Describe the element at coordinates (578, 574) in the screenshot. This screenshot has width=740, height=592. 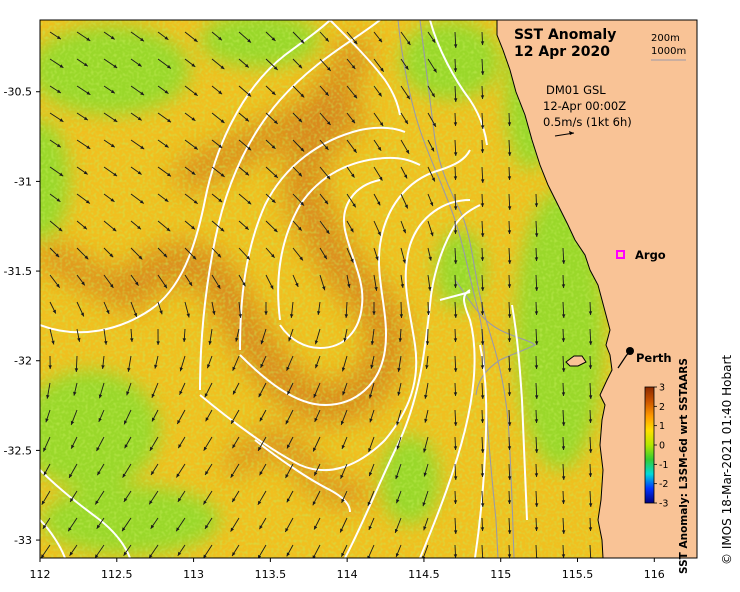
I see `x-tick-label: 115.5` at that location.